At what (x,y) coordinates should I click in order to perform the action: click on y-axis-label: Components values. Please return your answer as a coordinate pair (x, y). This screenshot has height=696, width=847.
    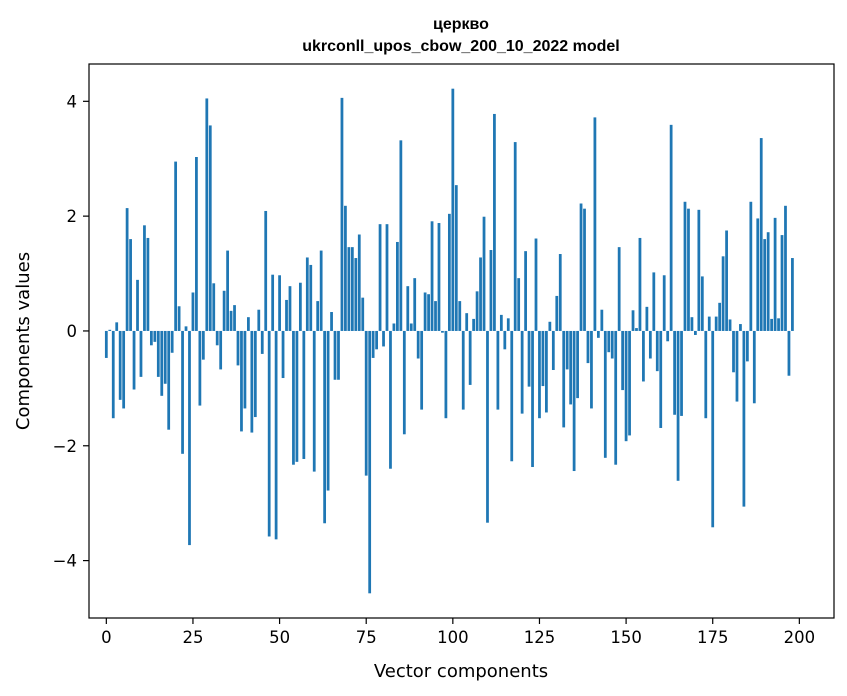
    Looking at the image, I should click on (23, 341).